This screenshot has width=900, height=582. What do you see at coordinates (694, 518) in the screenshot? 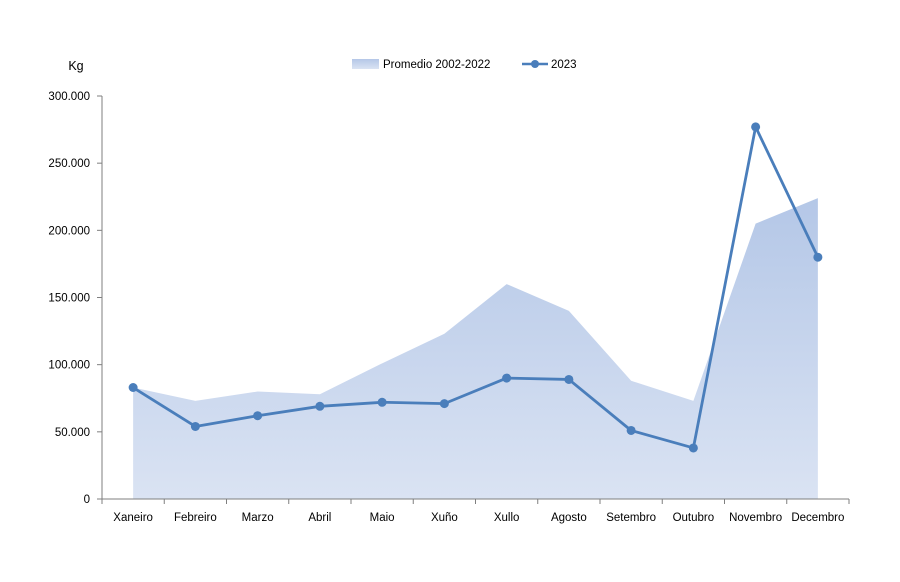
I see `x-tick-label: Outubro` at bounding box center [694, 518].